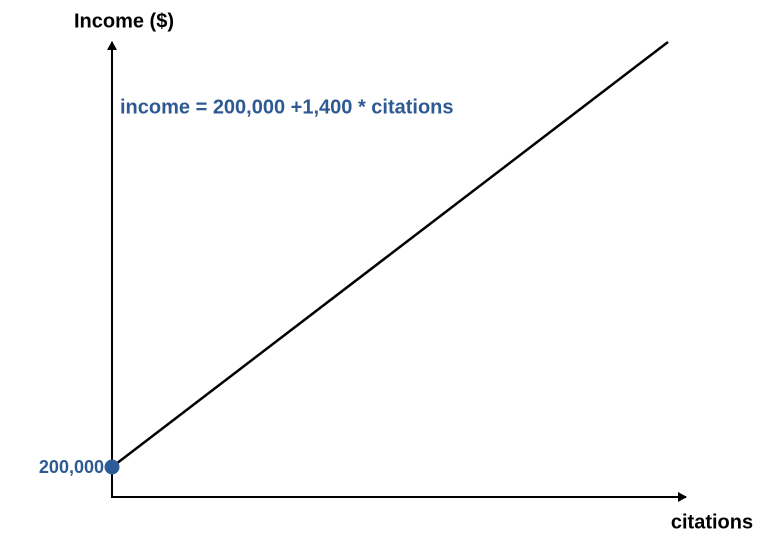  I want to click on x-axis-label: citations, so click(712, 522).